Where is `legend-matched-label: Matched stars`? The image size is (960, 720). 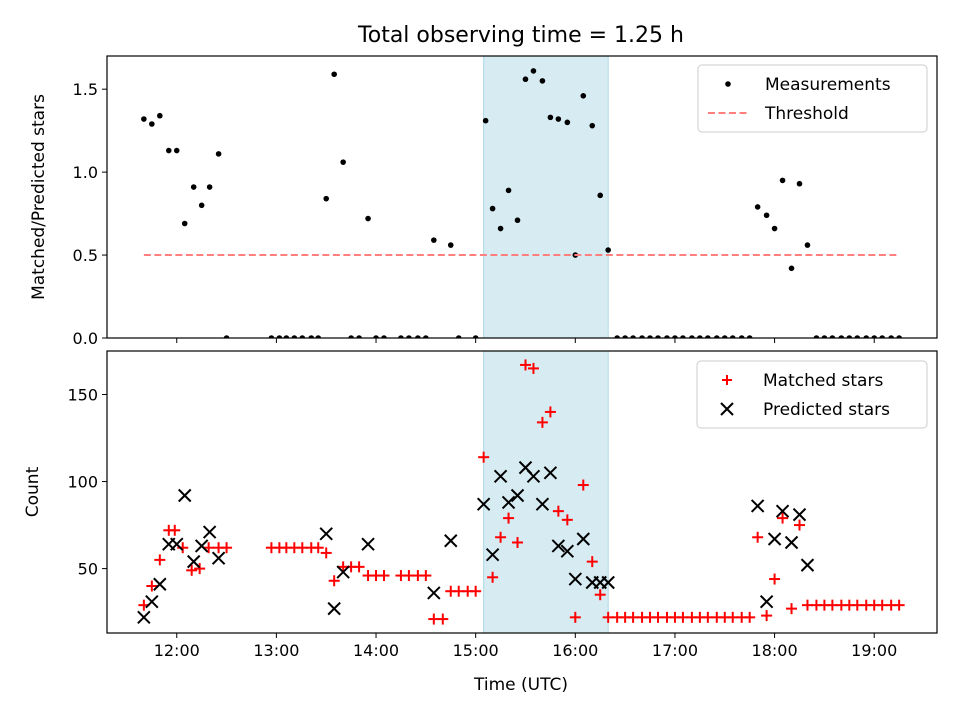
legend-matched-label: Matched stars is located at coordinates (823, 381).